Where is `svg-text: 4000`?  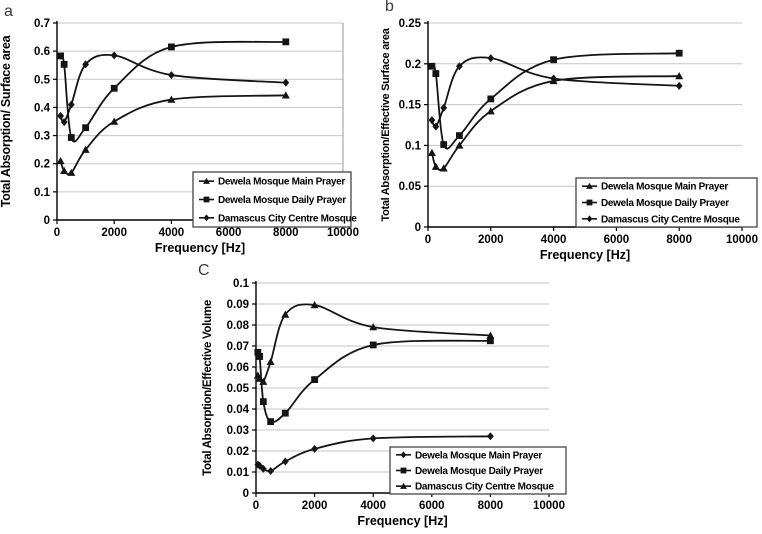
svg-text: 4000 is located at coordinates (554, 240).